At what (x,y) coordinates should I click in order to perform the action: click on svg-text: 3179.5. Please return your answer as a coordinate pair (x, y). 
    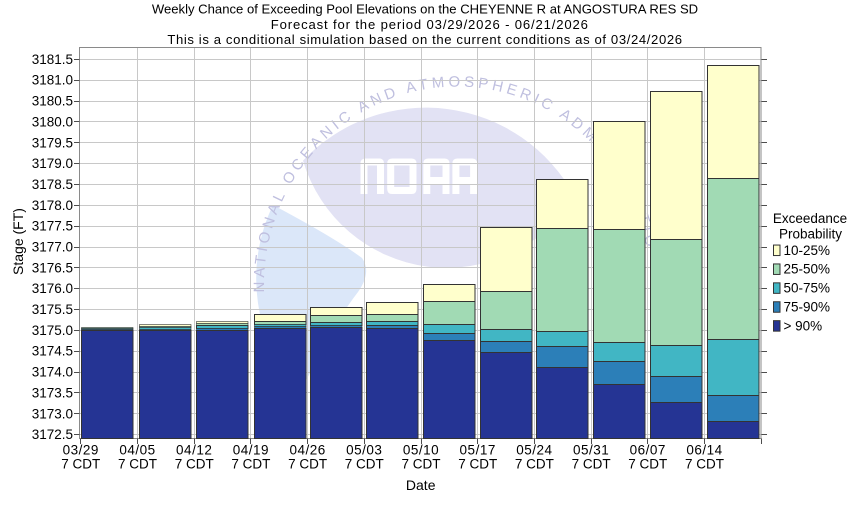
    Looking at the image, I should click on (52, 142).